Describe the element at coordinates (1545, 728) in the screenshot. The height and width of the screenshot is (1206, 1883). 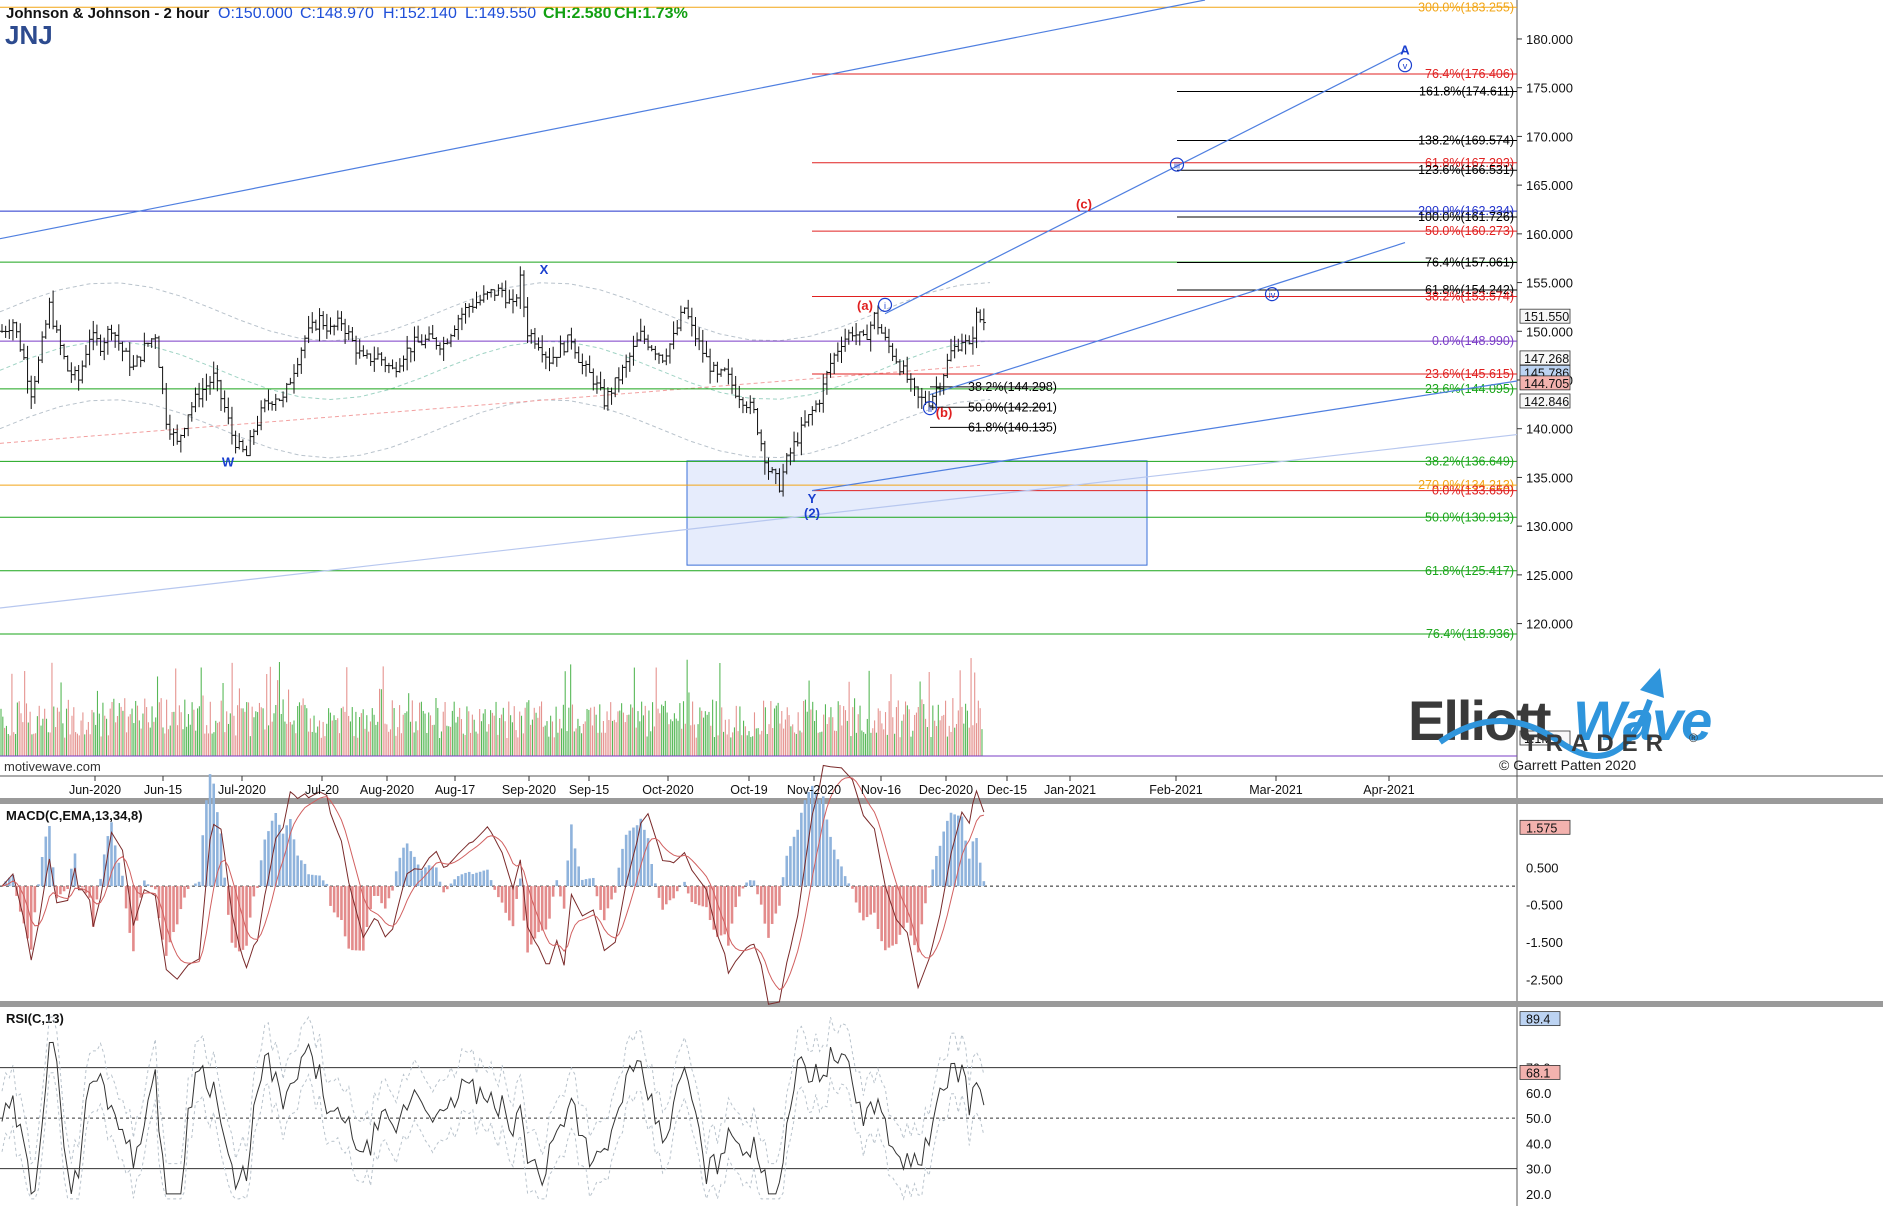
I see `logo-arrow-icon` at that location.